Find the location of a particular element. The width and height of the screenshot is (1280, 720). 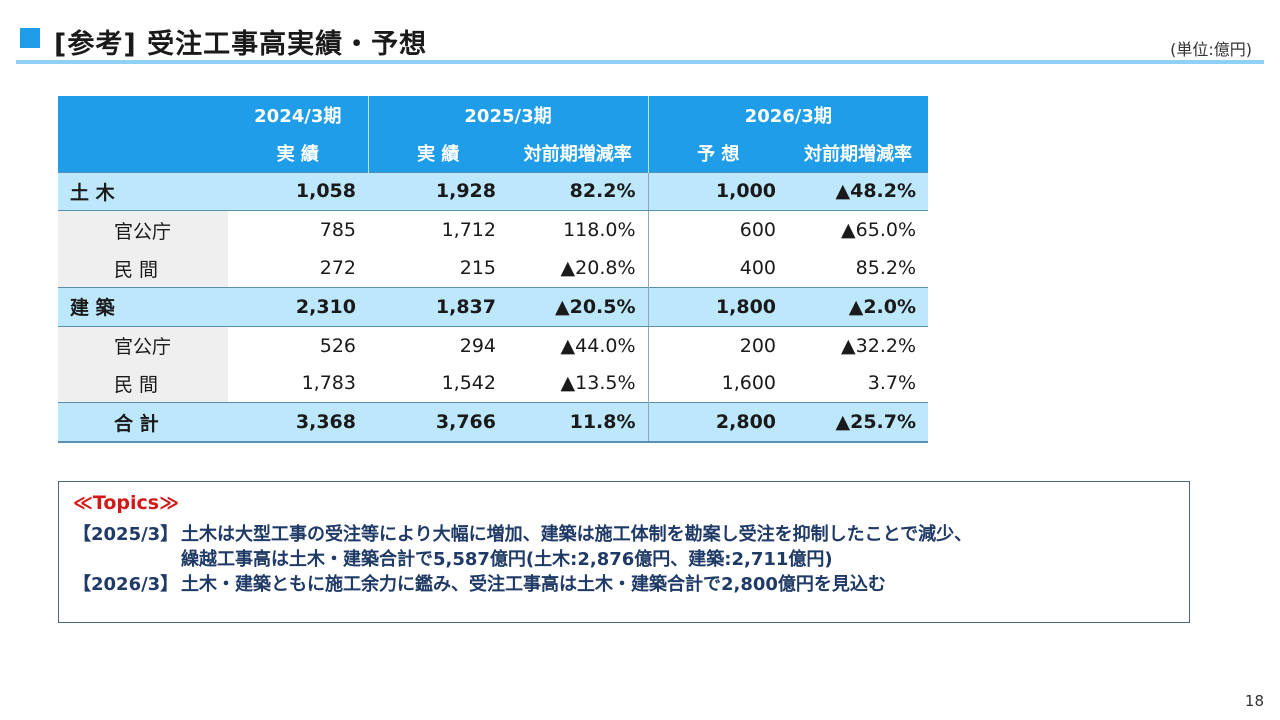

subheader-corner is located at coordinates (143, 153).